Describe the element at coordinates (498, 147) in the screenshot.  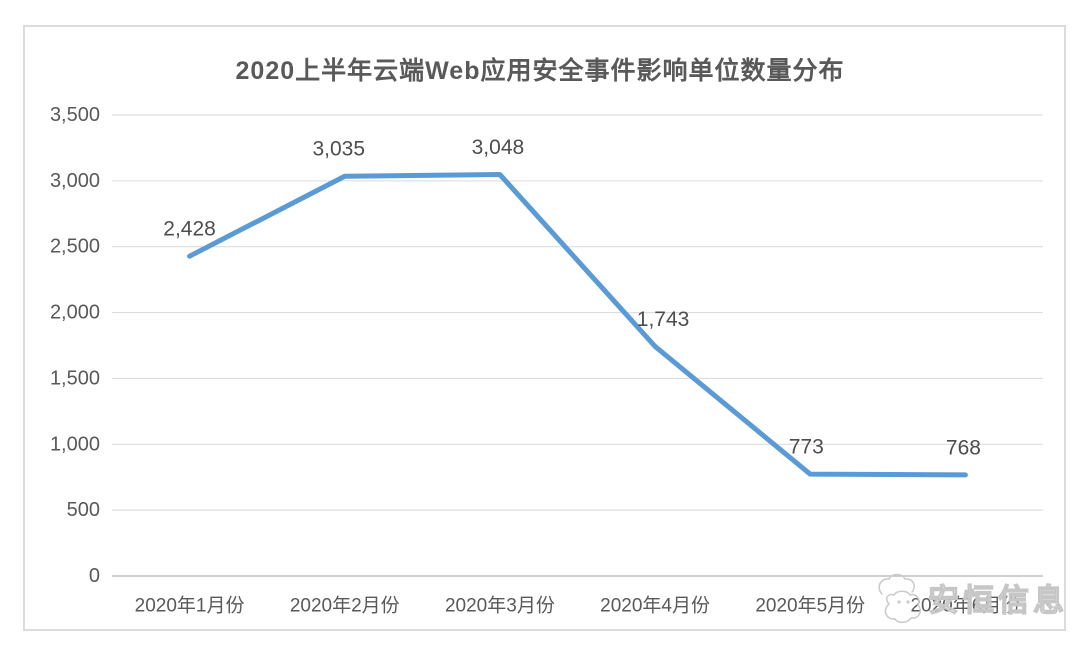
I see `data-label: 3,048` at that location.